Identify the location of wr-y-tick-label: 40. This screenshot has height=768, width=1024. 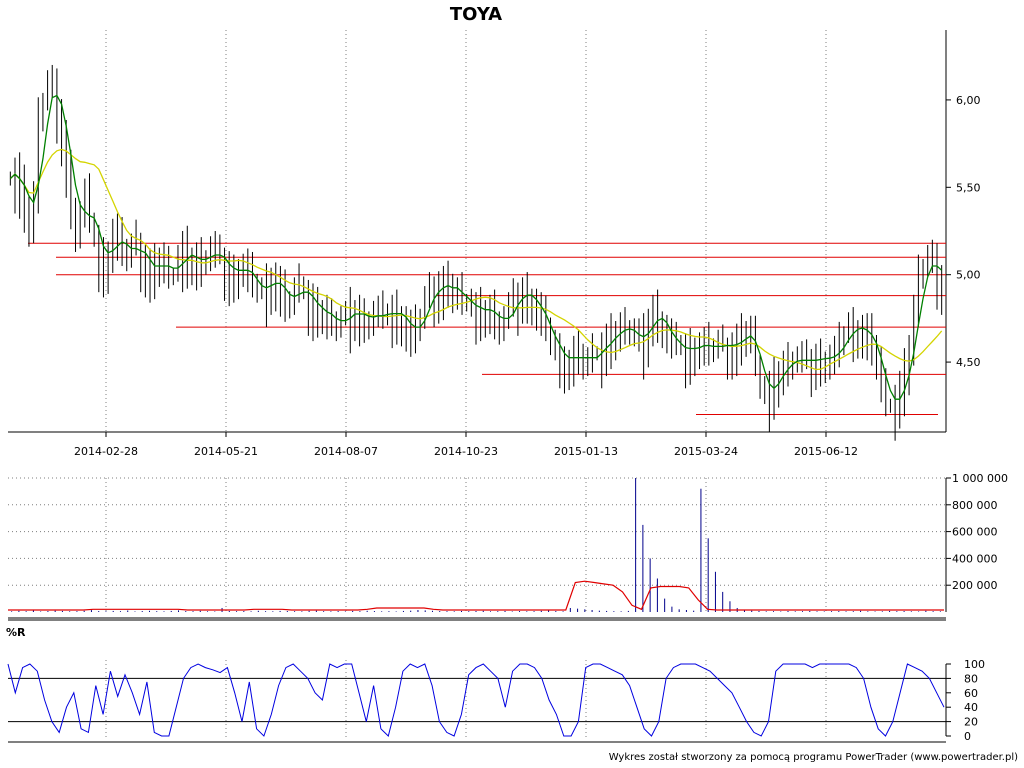
(971, 707).